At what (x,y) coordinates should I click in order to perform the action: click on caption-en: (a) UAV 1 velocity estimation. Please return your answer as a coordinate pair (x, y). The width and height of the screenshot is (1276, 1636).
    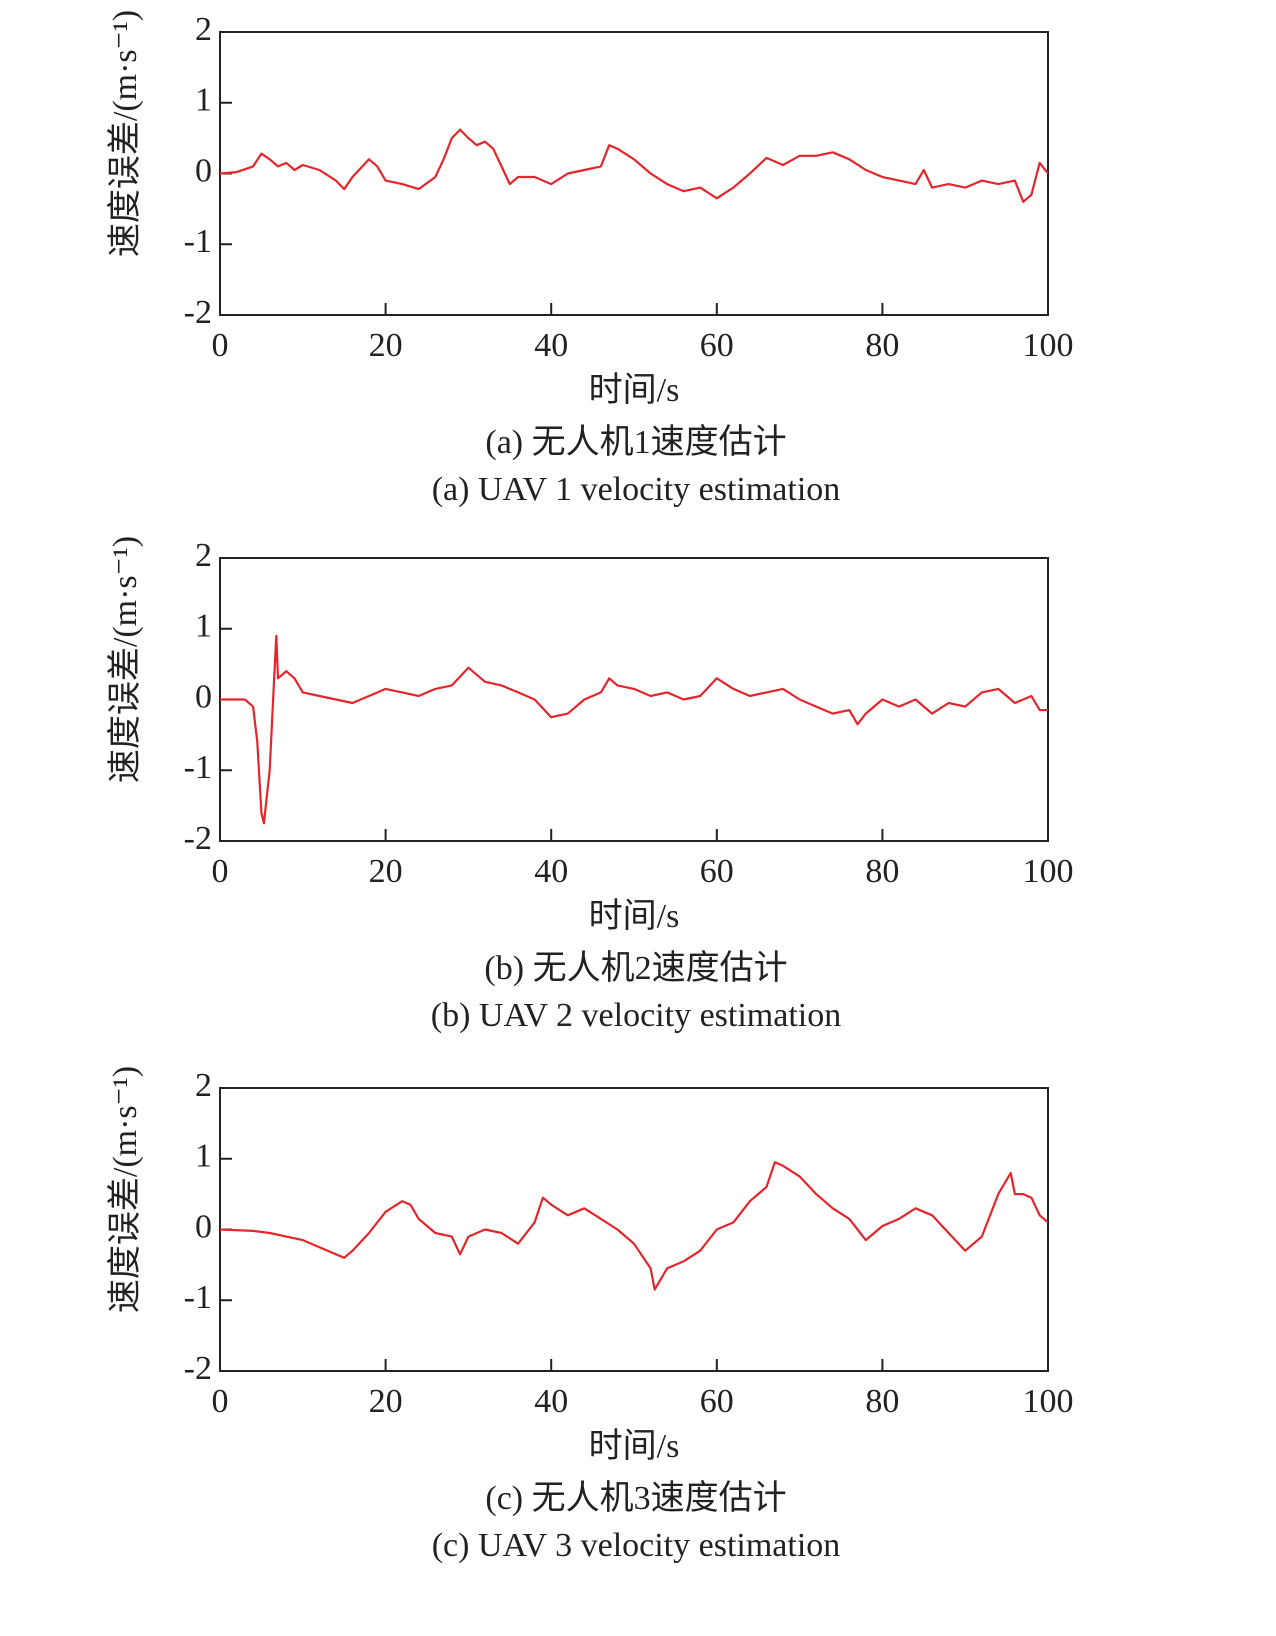
    Looking at the image, I should click on (636, 489).